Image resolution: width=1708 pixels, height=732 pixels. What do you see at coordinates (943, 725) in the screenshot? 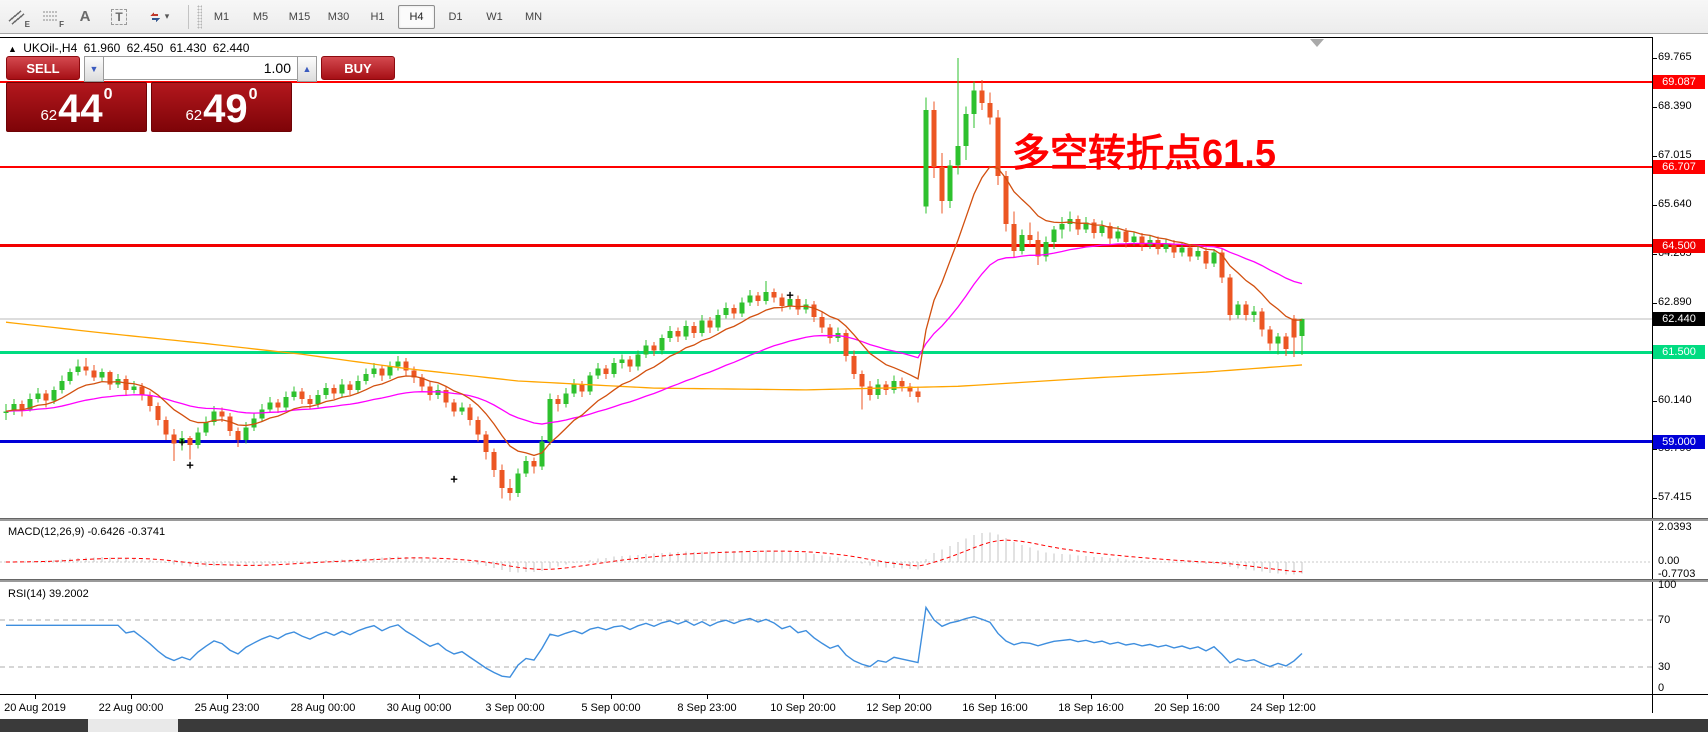
I see `bottom-tab-bar` at bounding box center [943, 725].